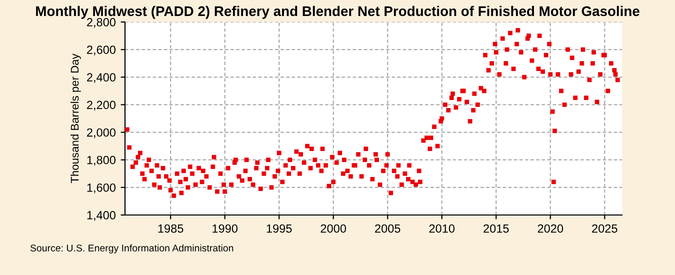 Image resolution: width=675 pixels, height=275 pixels. I want to click on y-tick-label: 2,400, so click(101, 78).